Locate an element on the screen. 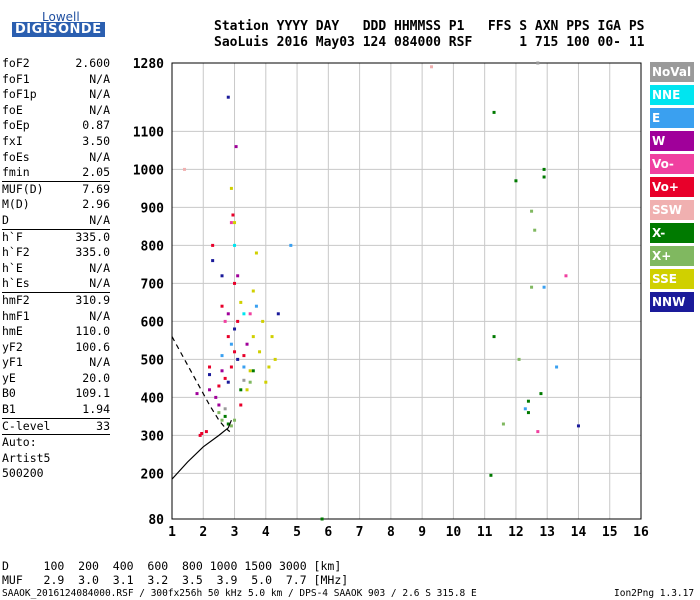 Image resolution: width=700 pixels, height=600 pixels. param-row: fxI 3.50 is located at coordinates (56, 142).